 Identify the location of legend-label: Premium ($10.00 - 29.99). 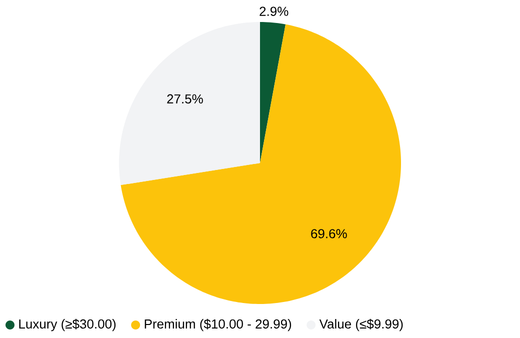
(218, 325).